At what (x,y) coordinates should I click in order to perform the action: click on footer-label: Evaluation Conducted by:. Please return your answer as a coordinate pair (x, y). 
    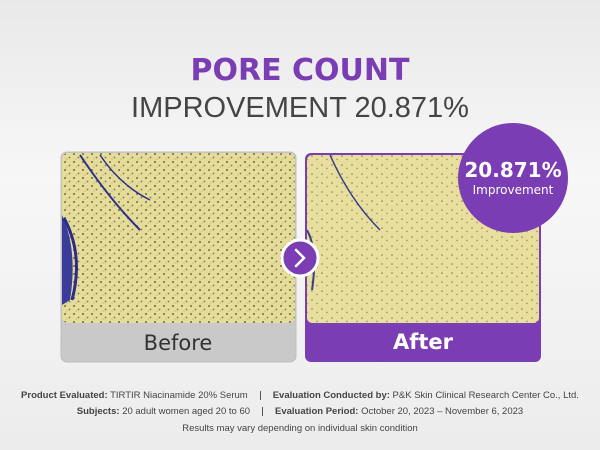
    Looking at the image, I should click on (331, 395).